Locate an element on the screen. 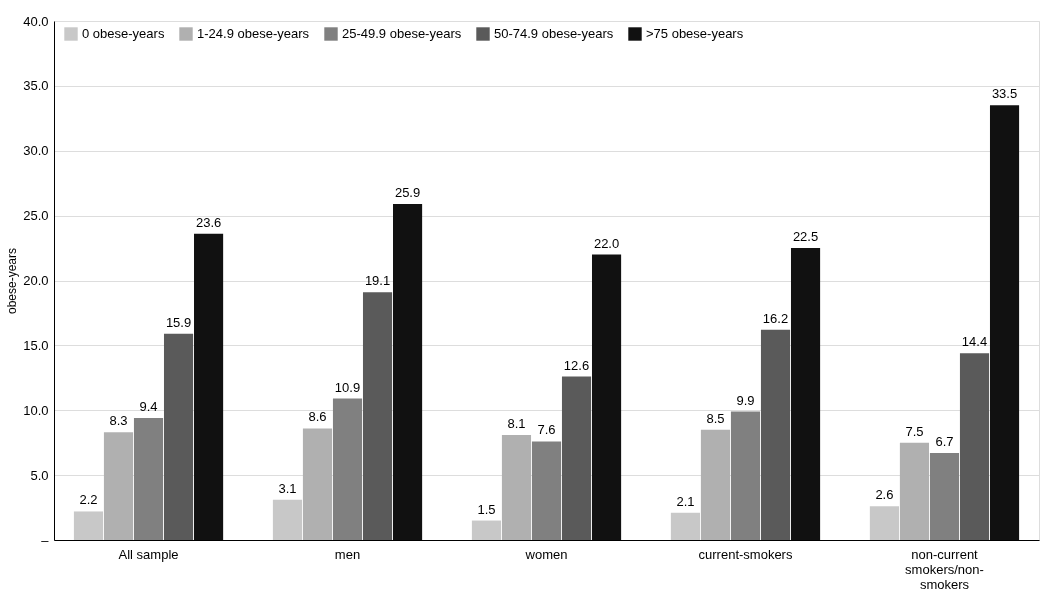 The image size is (1054, 596). y-tick-label: 40.0 is located at coordinates (36, 21).